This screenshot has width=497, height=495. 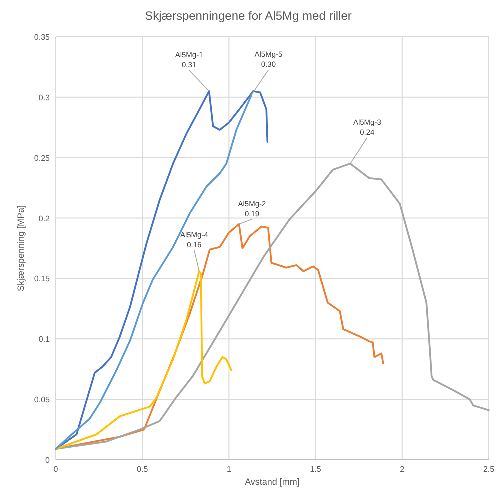 I want to click on x-tick-label: 2.5, so click(x=489, y=469).